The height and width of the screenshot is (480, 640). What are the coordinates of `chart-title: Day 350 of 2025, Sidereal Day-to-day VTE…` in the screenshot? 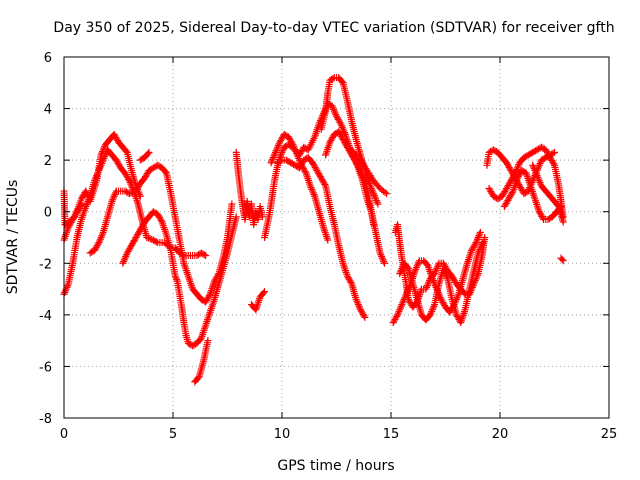 It's located at (333, 28).